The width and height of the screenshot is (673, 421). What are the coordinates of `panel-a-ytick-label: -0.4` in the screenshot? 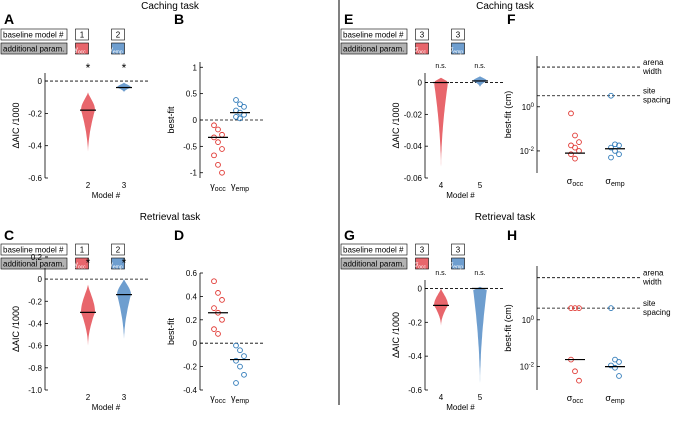 It's located at (35, 146).